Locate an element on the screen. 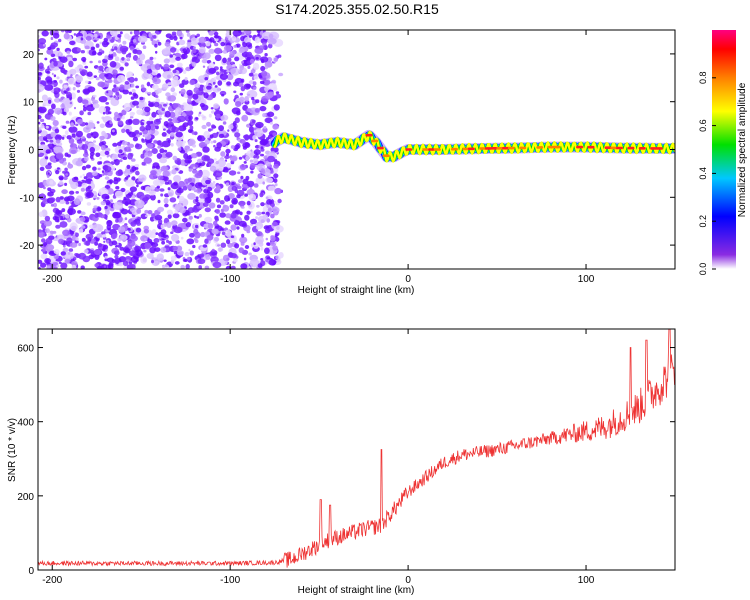  y-tick-label: 400 is located at coordinates (25, 423).